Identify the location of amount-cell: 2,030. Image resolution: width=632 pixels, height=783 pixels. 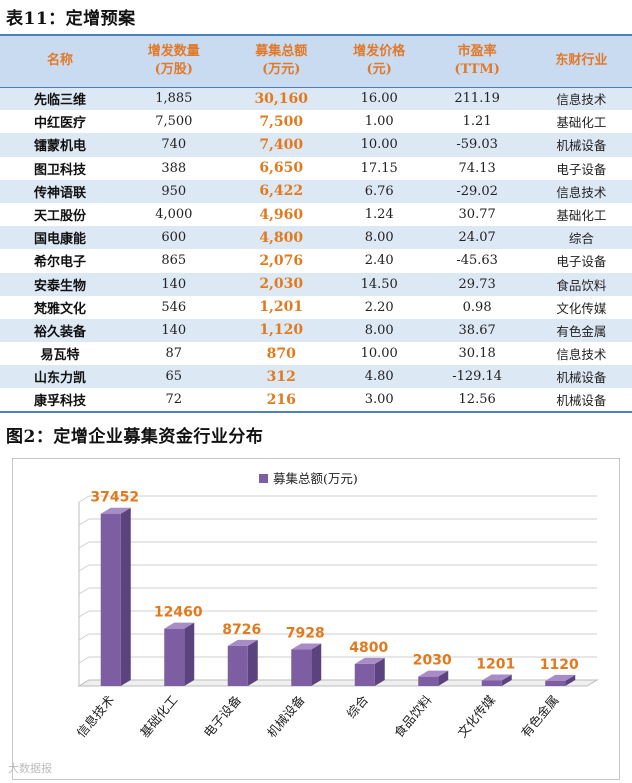
(281, 284).